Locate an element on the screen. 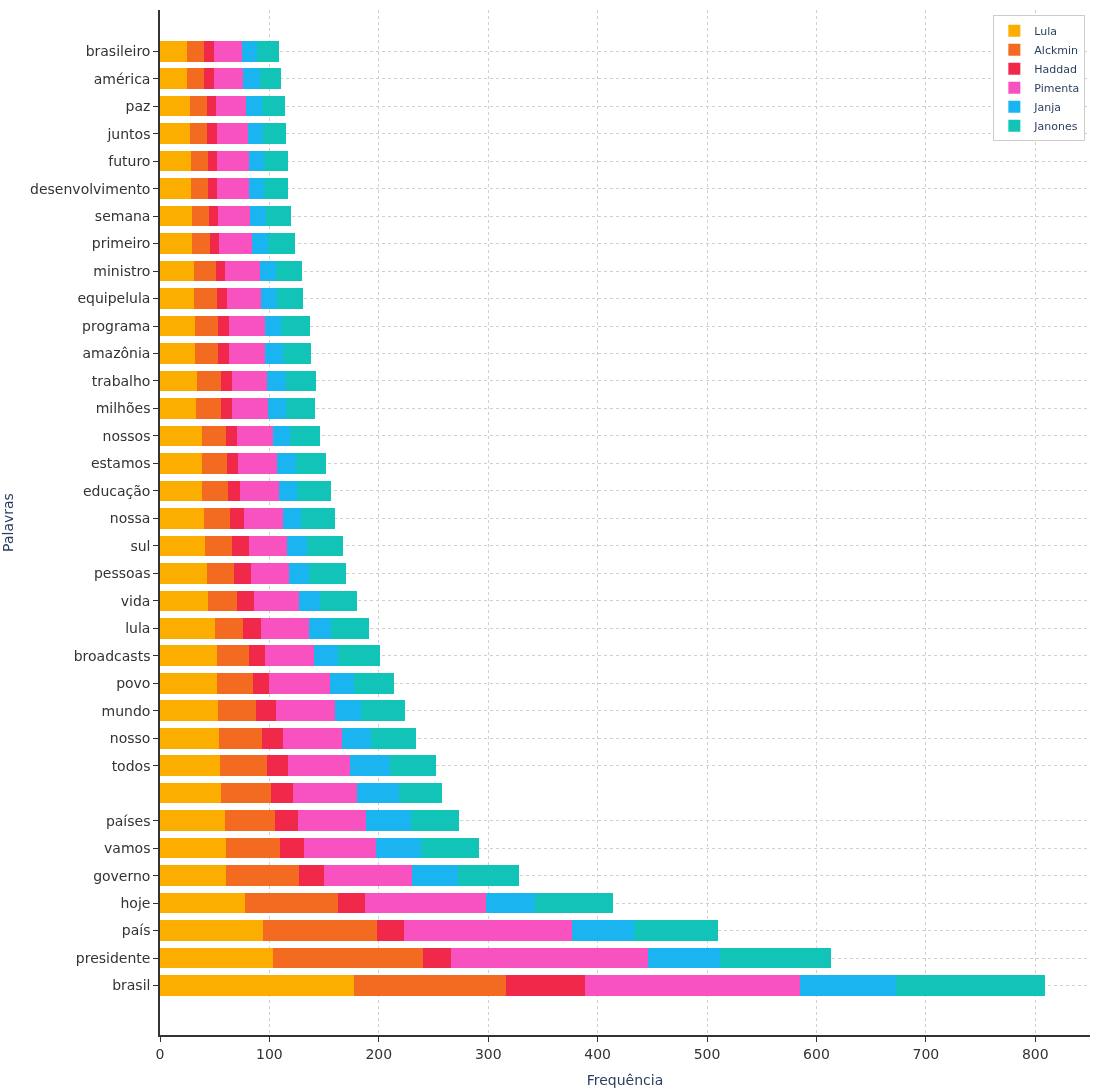  legend-label: Pimenta is located at coordinates (1057, 88).